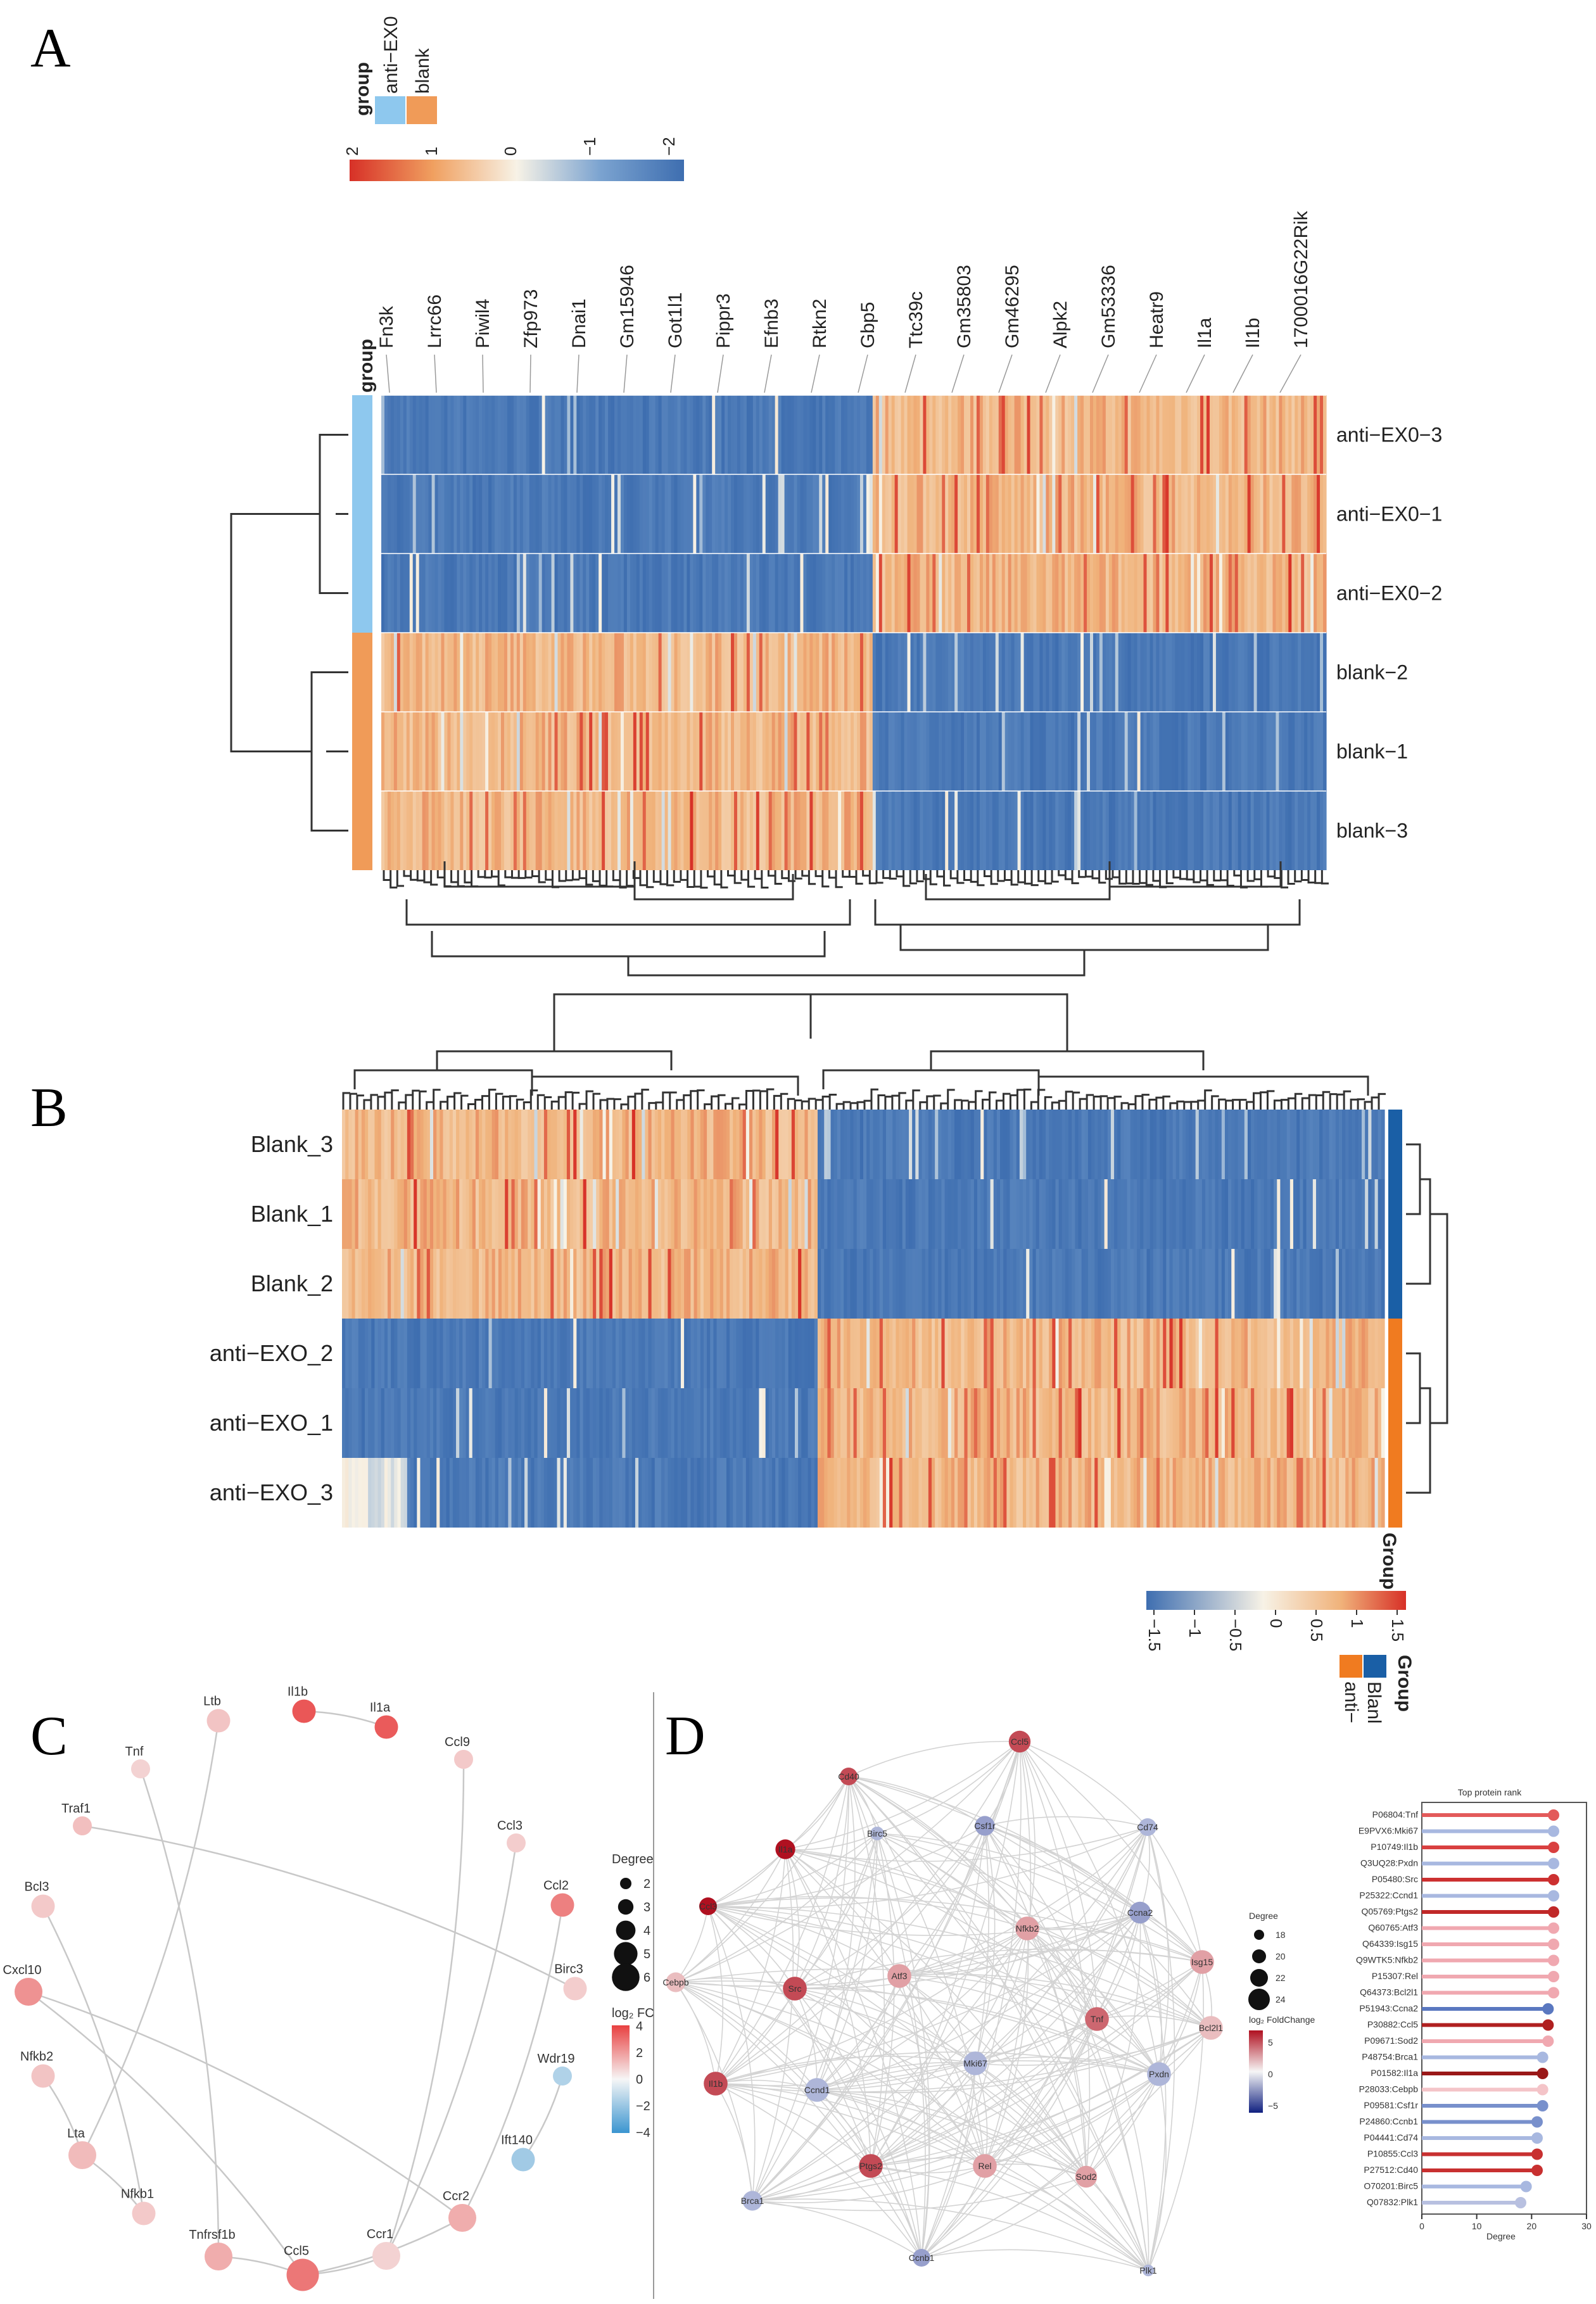  I want to click on colorbar-tick: −2, so click(668, 146).